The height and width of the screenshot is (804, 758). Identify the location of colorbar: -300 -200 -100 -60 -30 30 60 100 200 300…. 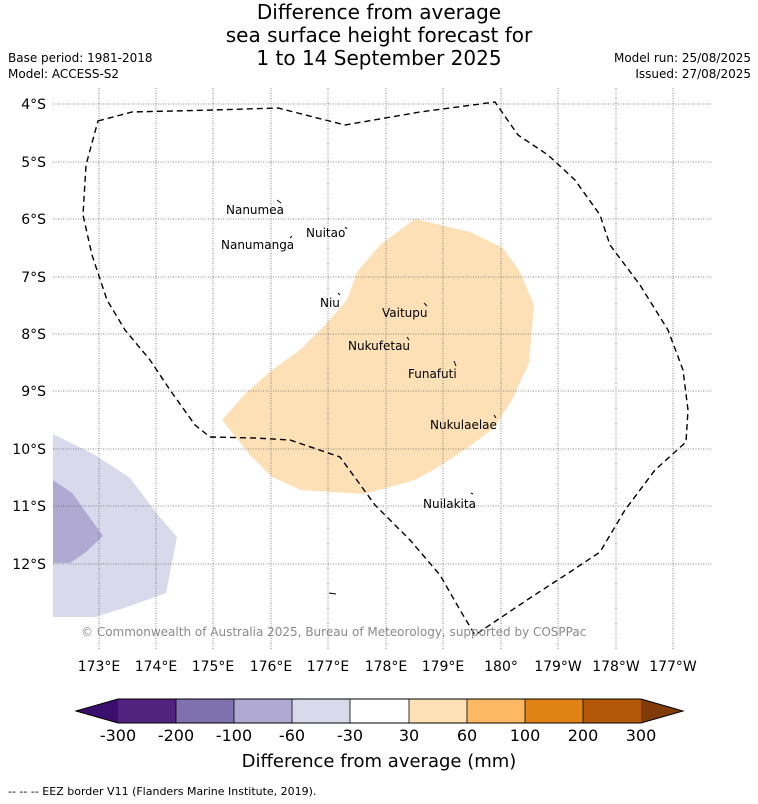
(379, 735).